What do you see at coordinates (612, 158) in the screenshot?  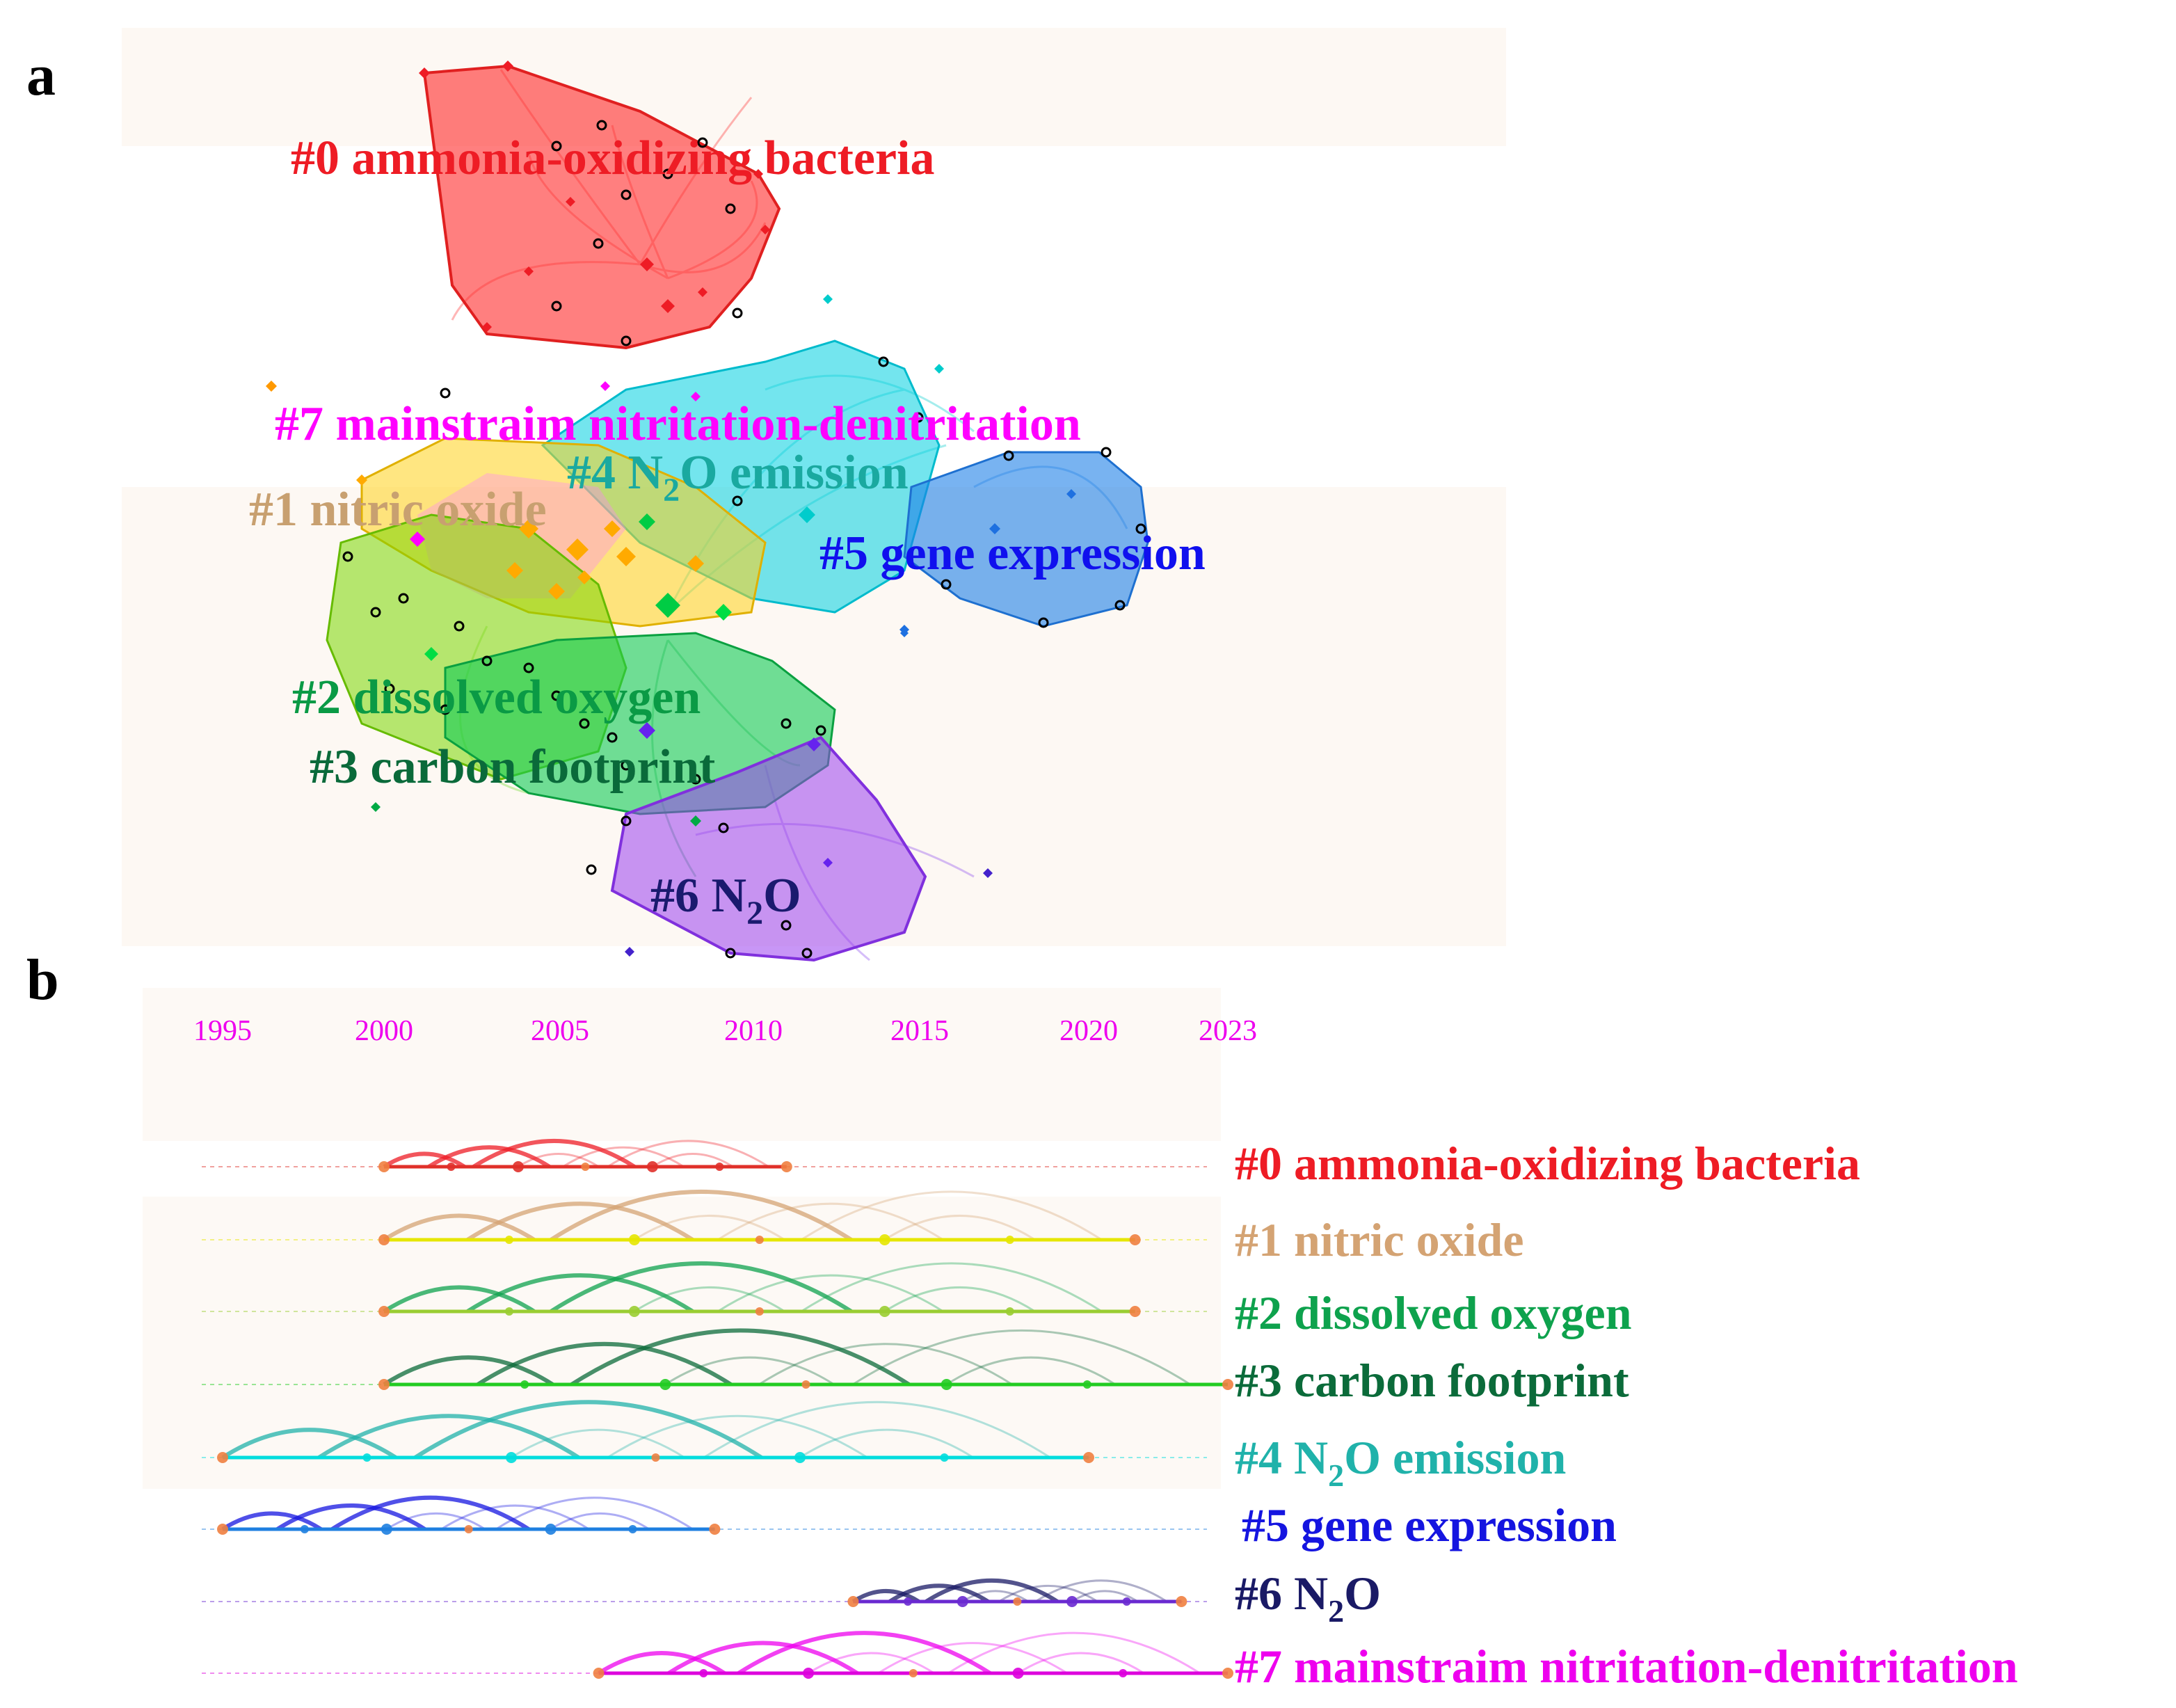 I see `cluster-label-0: #0 ammonia-oxidizing bacteria` at bounding box center [612, 158].